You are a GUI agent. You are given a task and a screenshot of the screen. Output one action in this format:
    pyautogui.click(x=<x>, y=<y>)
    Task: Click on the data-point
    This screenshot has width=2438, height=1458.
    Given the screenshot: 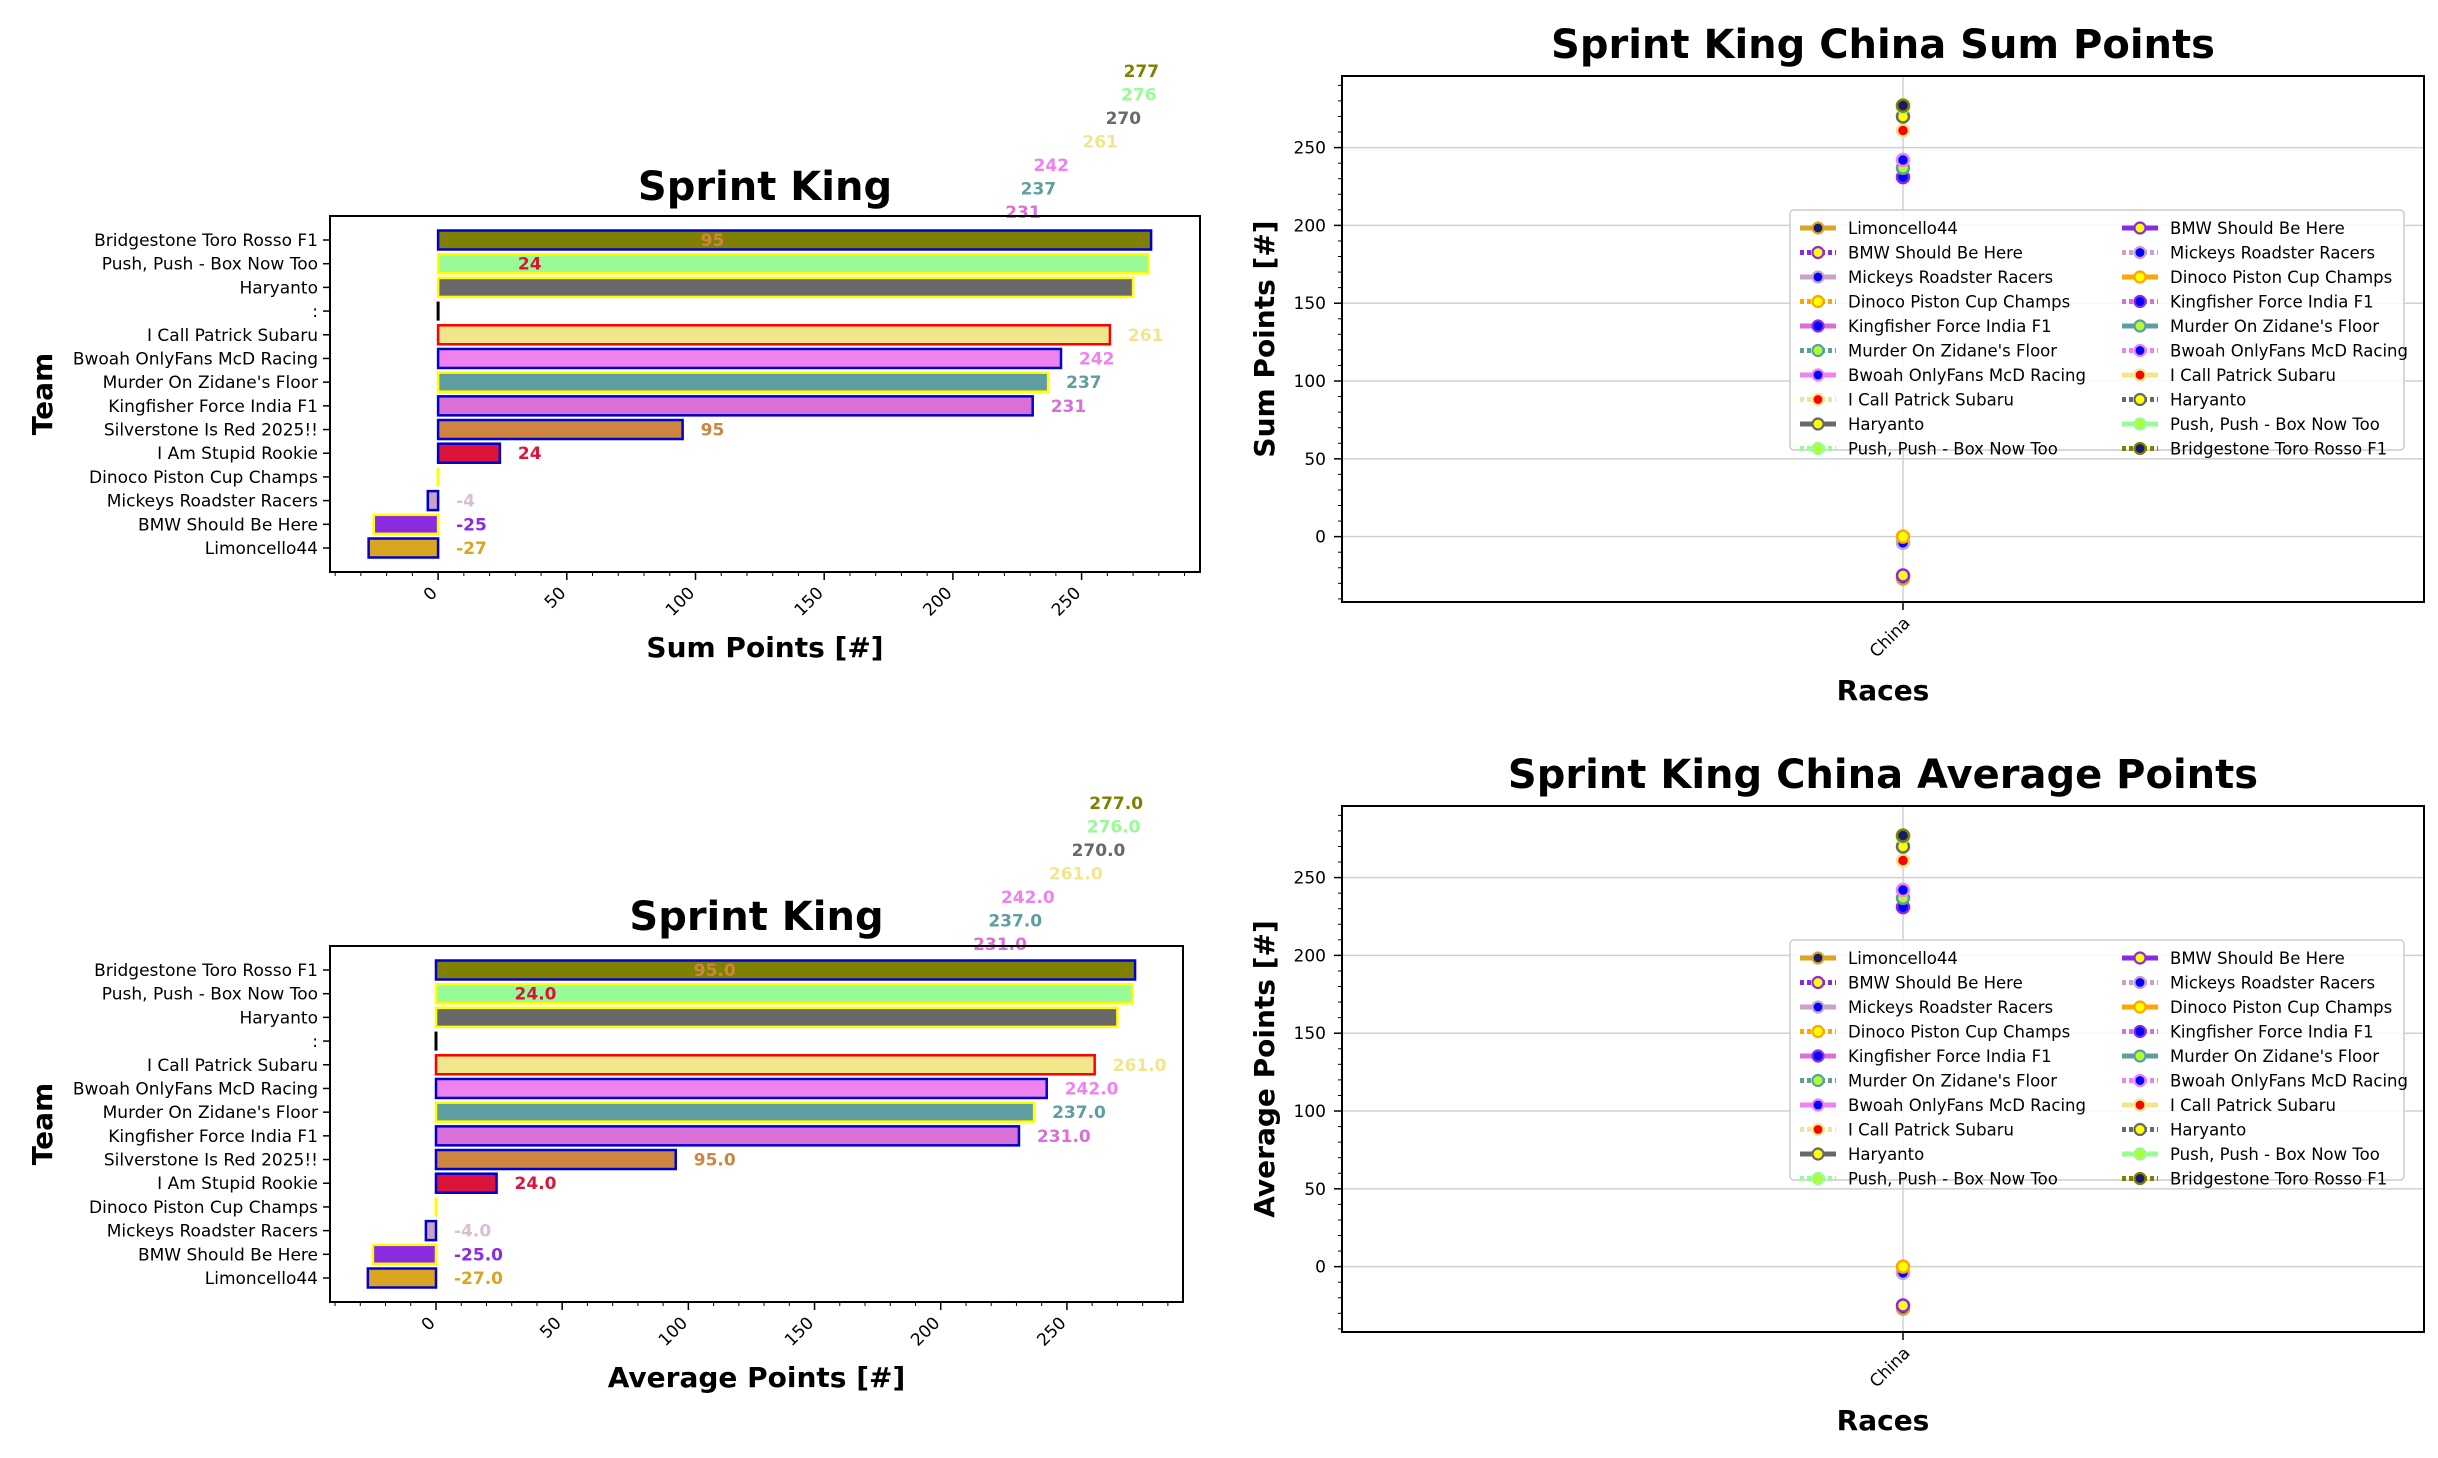 What is the action you would take?
    pyautogui.click(x=1903, y=1305)
    